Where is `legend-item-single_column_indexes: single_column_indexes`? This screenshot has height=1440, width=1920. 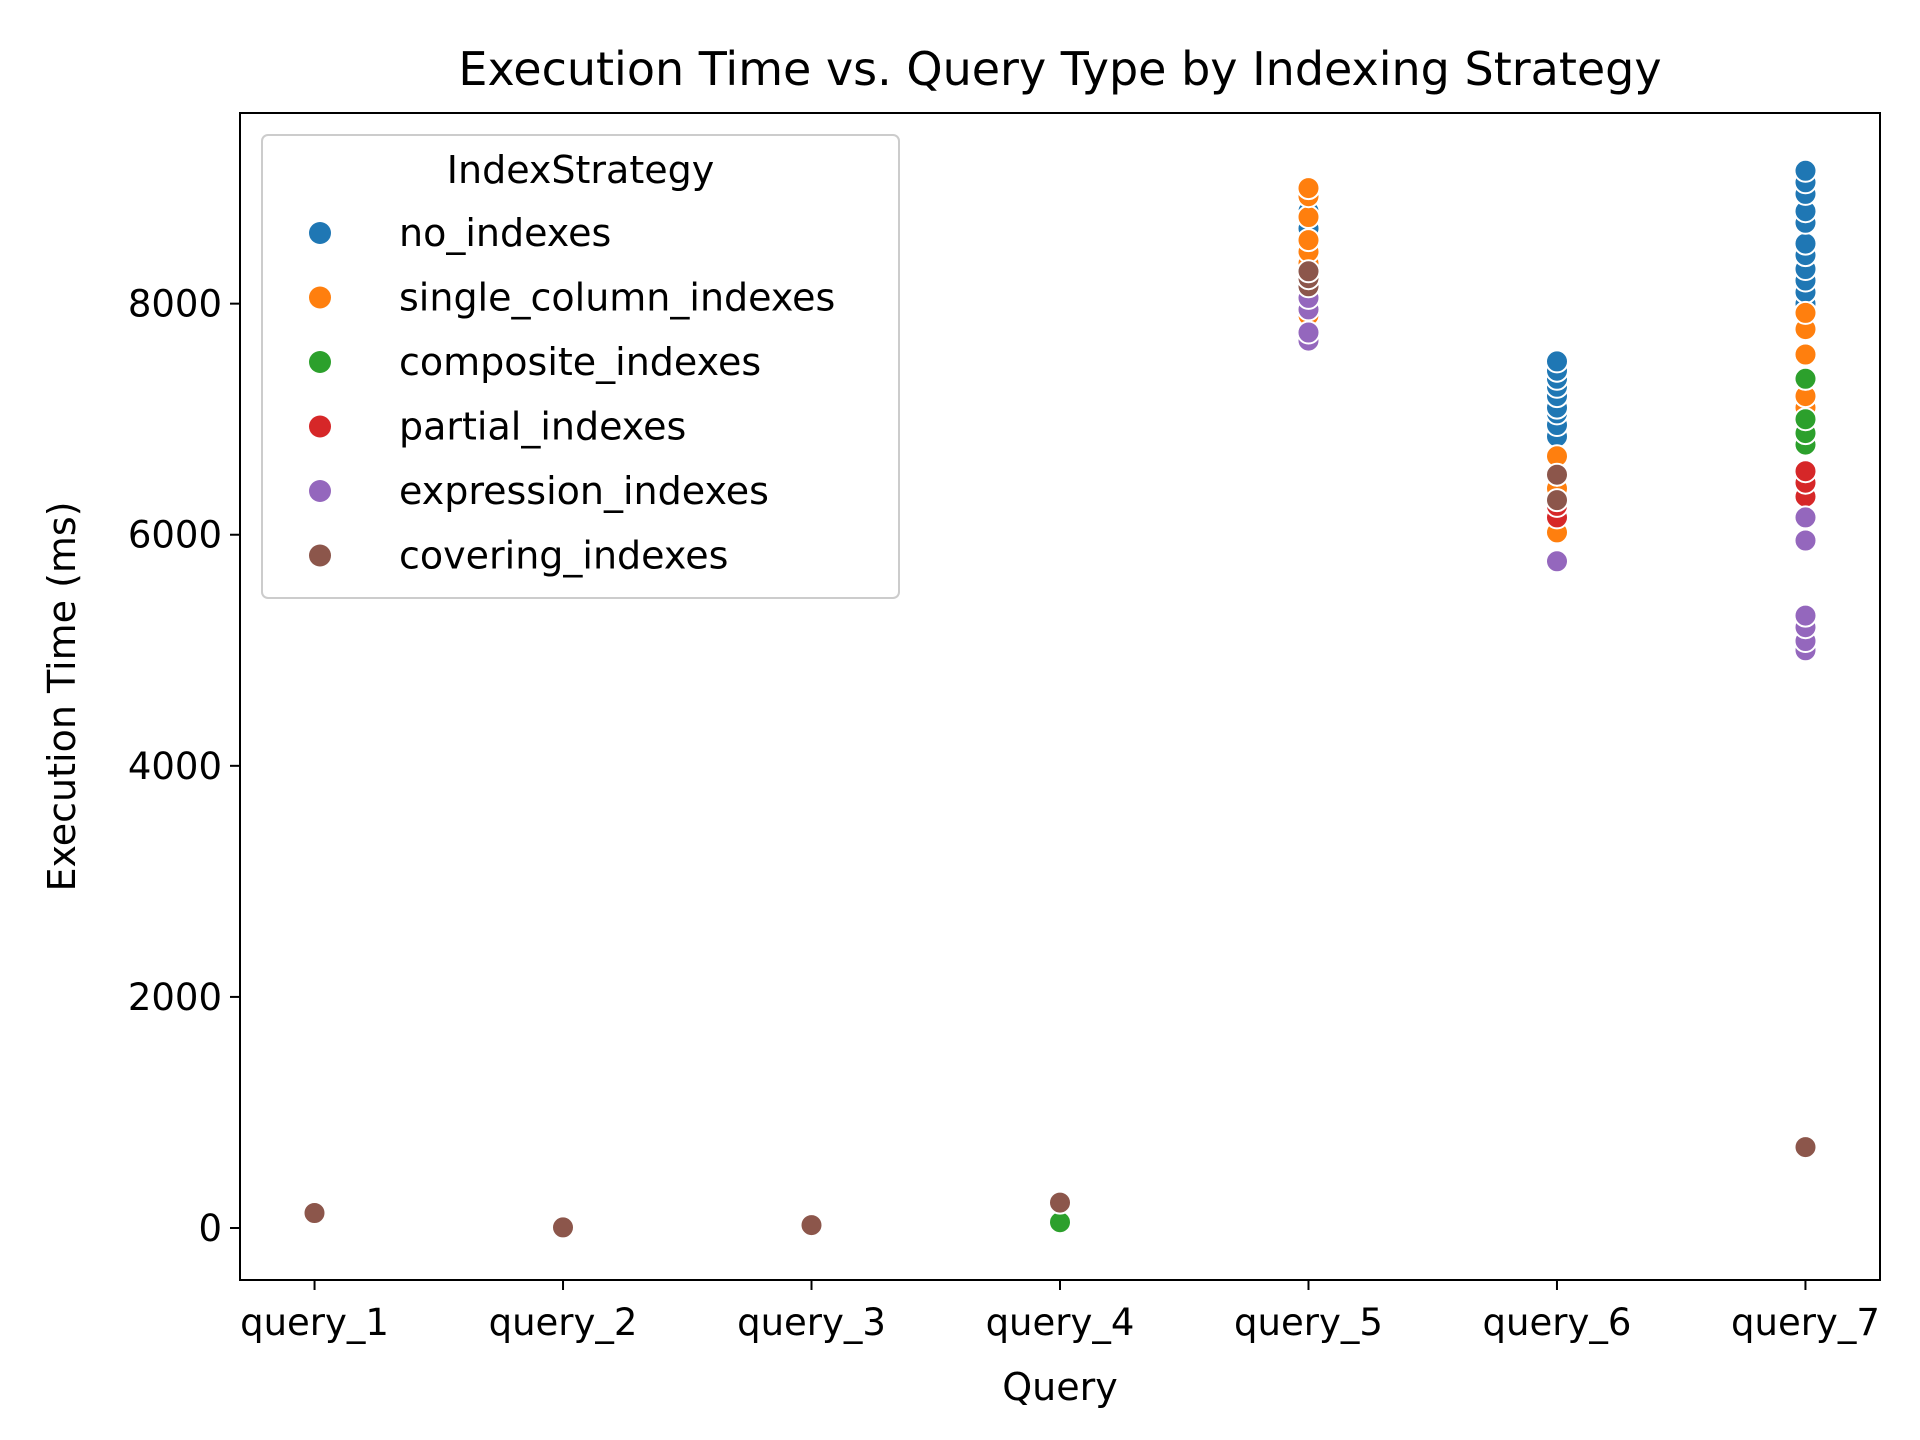
legend-item-single_column_indexes: single_column_indexes is located at coordinates (572, 298).